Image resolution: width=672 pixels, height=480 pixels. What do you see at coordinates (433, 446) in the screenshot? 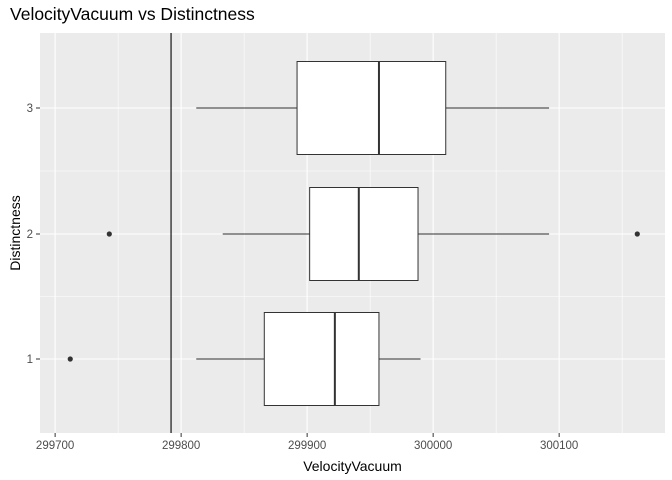
I see `x-tick-label: 300000` at bounding box center [433, 446].